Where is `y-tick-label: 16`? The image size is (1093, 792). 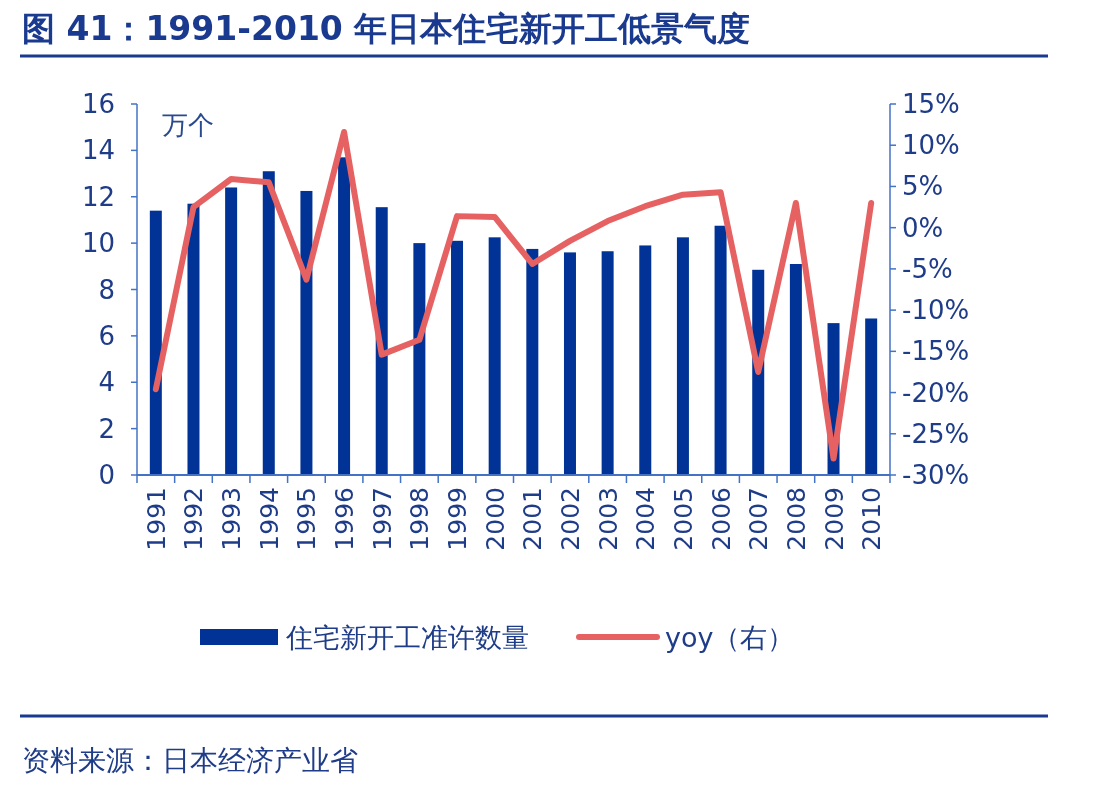 y-tick-label: 16 is located at coordinates (98, 104).